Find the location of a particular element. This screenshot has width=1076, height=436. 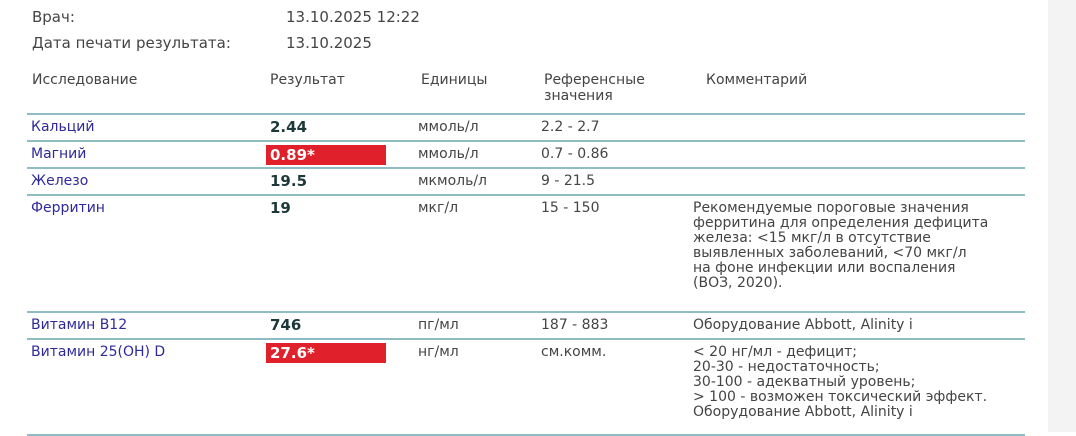

units: мкг/л is located at coordinates (438, 208).